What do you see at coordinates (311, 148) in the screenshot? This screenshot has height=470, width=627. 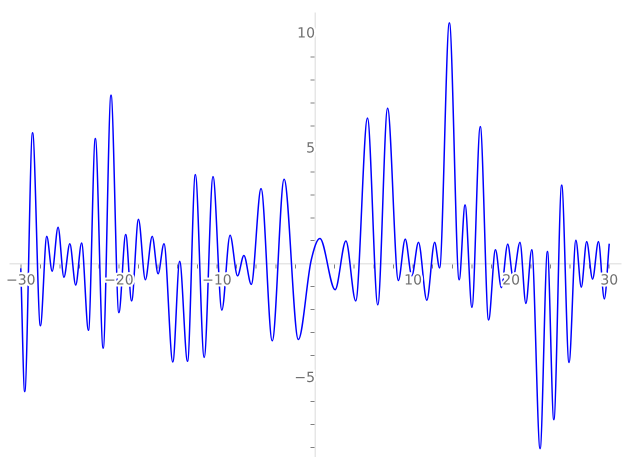 I see `y-tick-label: 5` at bounding box center [311, 148].